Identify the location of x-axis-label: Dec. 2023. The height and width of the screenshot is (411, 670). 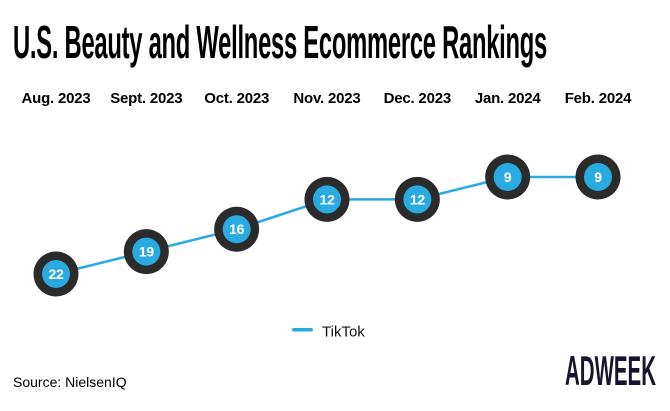
(417, 98).